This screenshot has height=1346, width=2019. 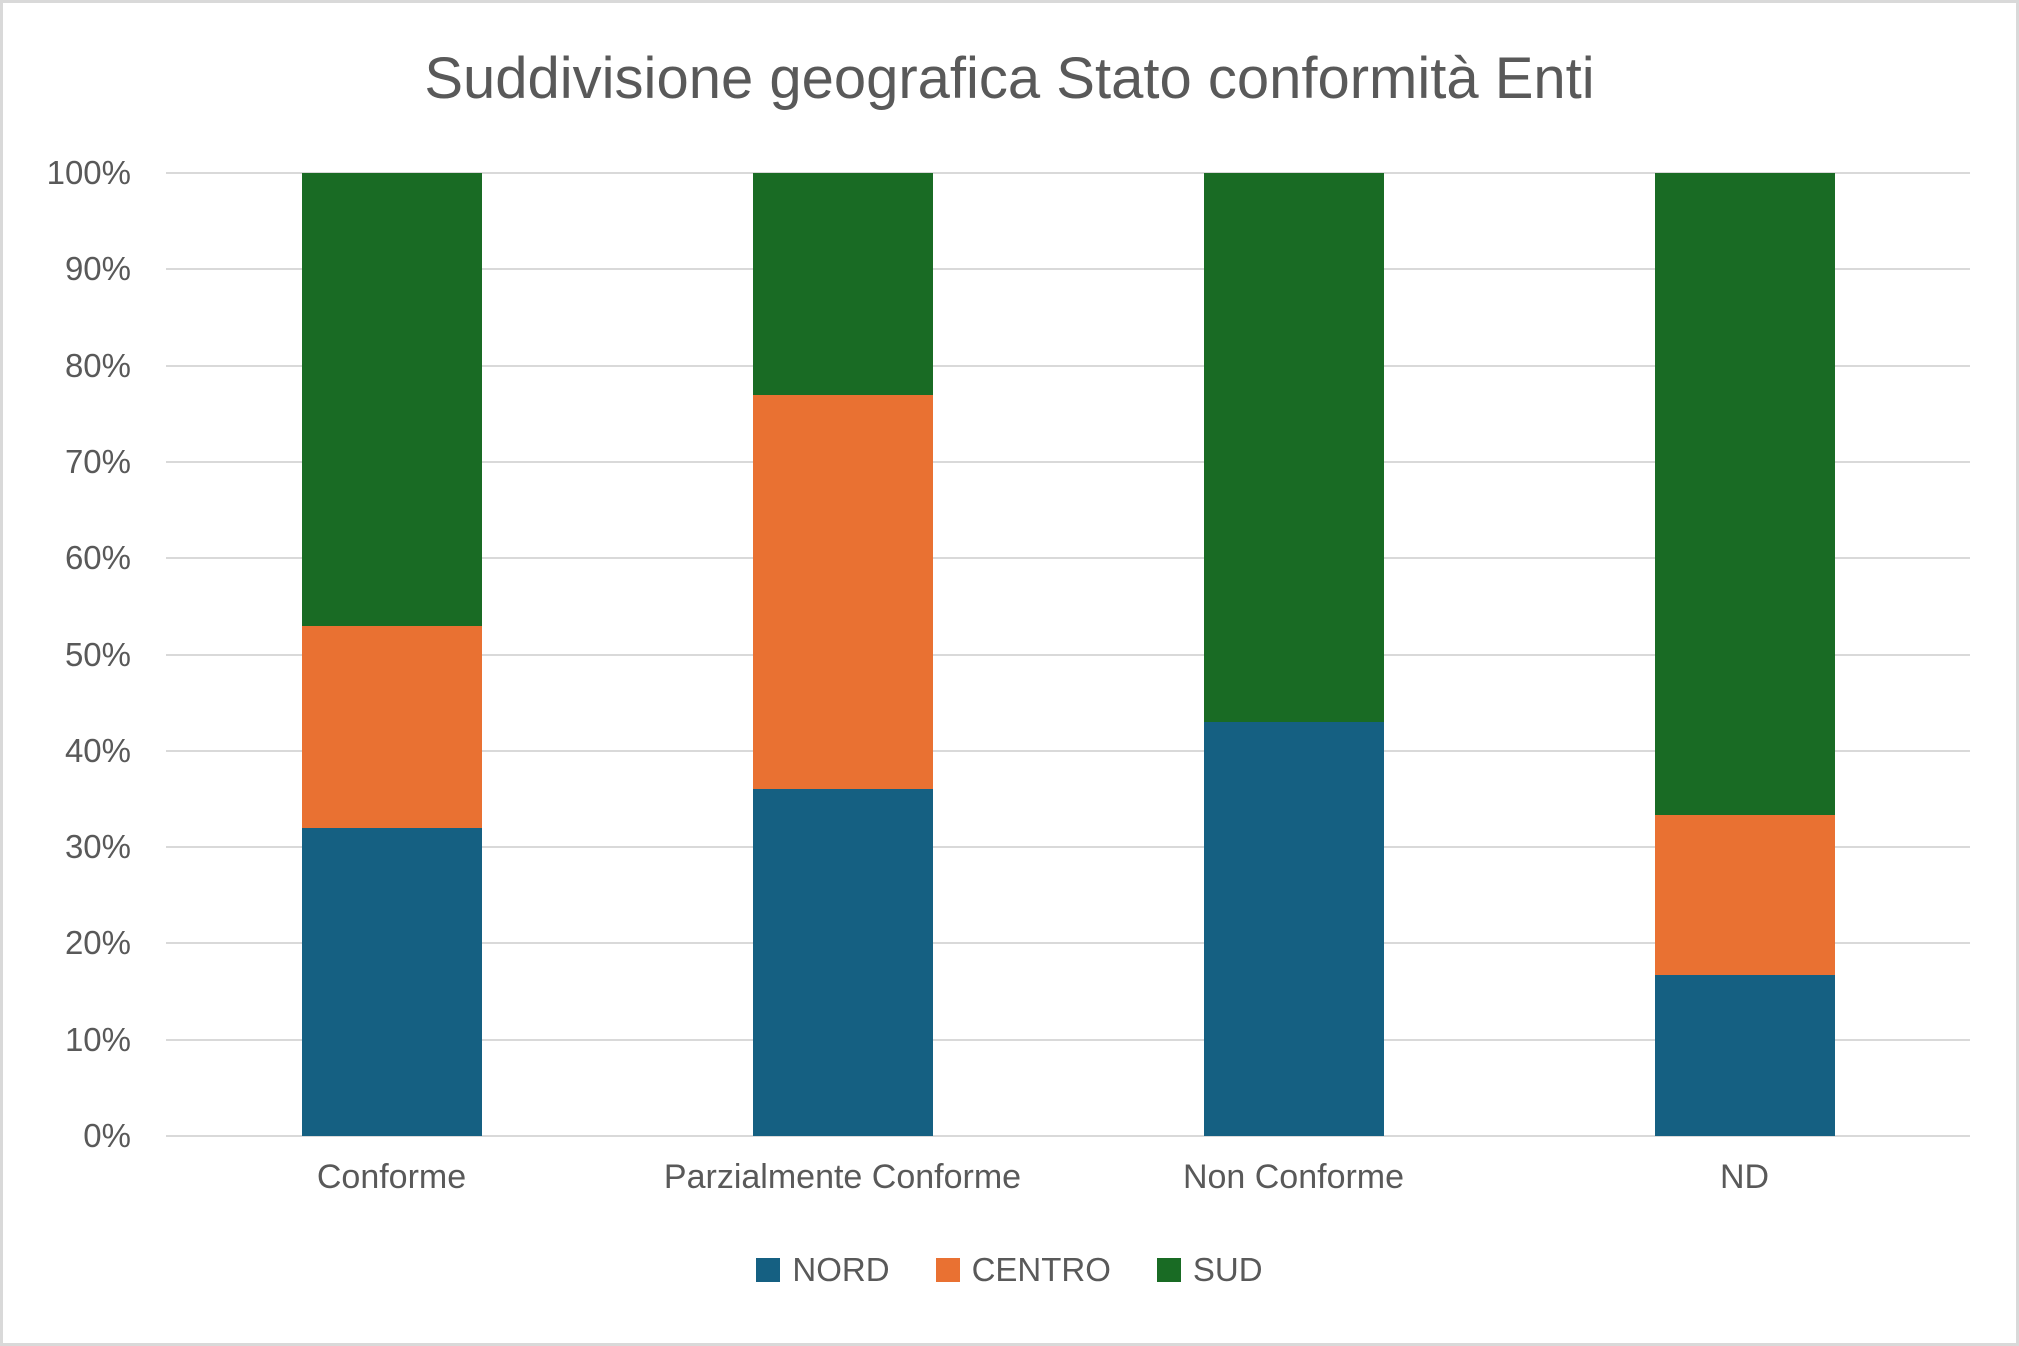 What do you see at coordinates (768, 1270) in the screenshot?
I see `legend-swatch-nord` at bounding box center [768, 1270].